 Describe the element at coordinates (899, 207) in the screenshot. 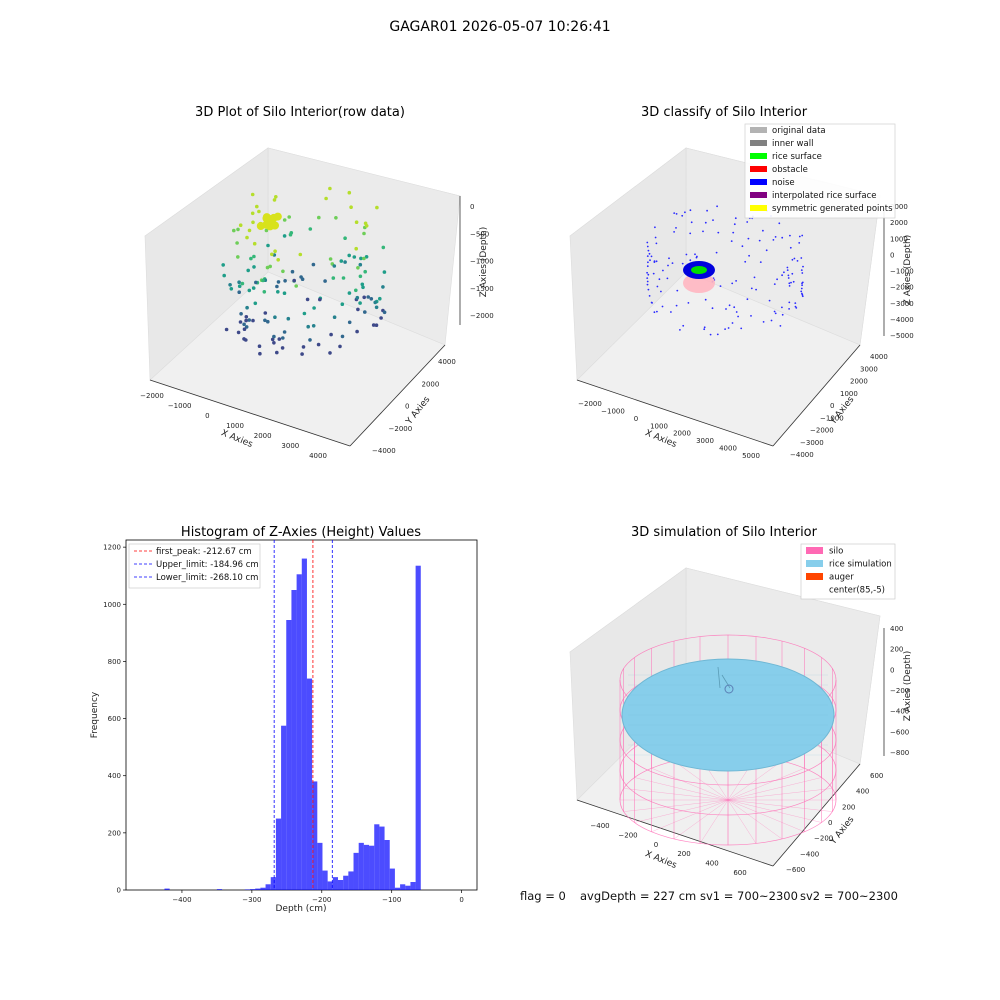

I see `p2-z-tick: 3000` at that location.